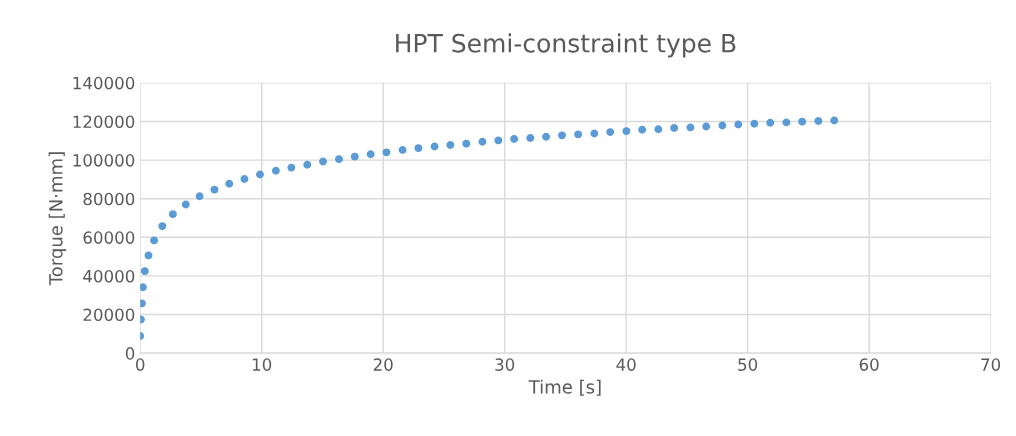  I want to click on x-tick-label: 20, so click(383, 364).